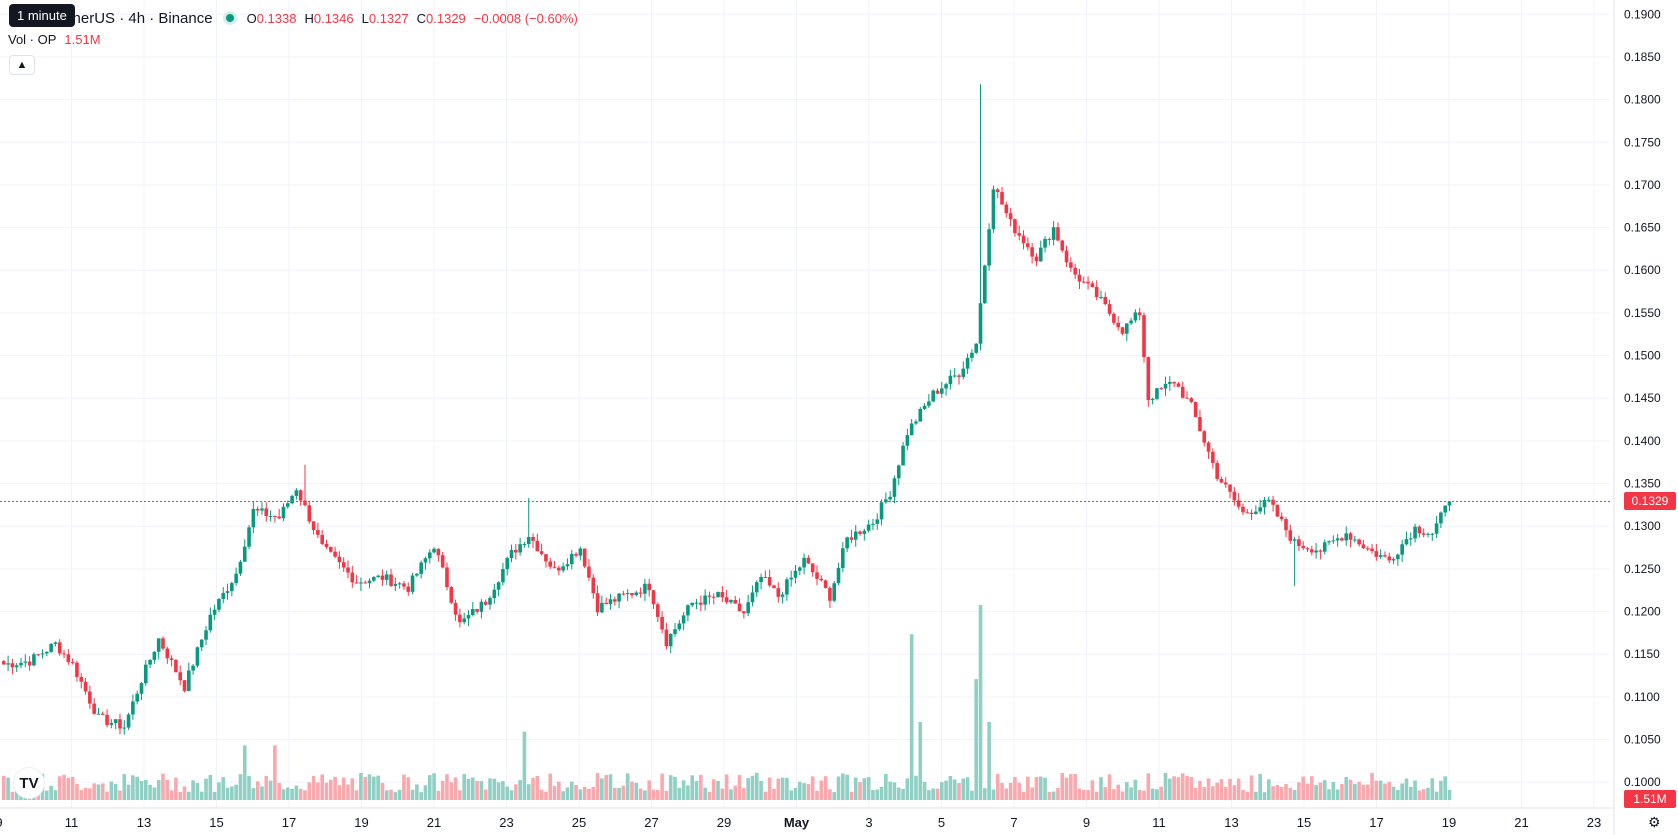  I want to click on interval-tooltip: 1 minute, so click(42, 15).